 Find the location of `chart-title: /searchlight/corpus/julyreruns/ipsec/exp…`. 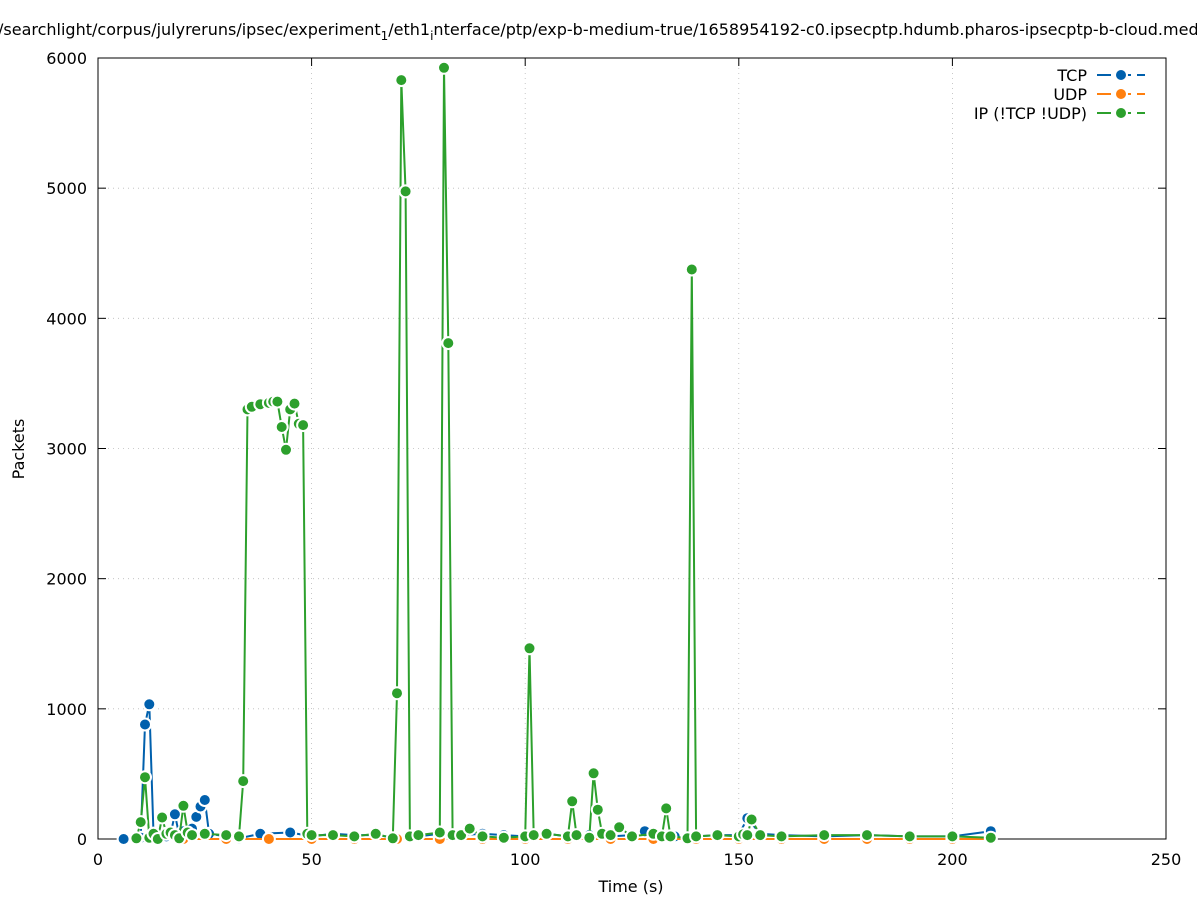

chart-title: /searchlight/corpus/julyreruns/ipsec/exp… is located at coordinates (598, 31).